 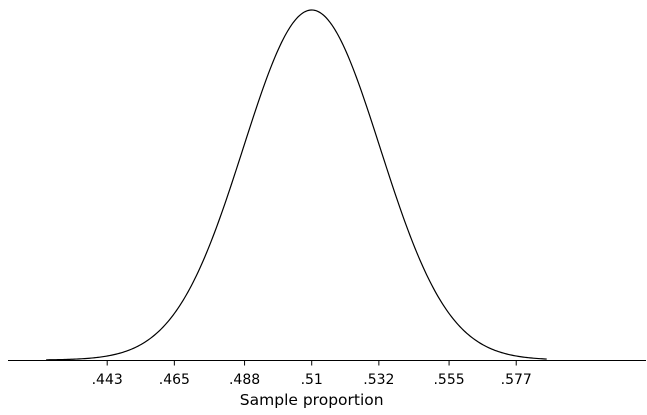 What do you see at coordinates (312, 400) in the screenshot?
I see `x-axis-title: Sample proportion` at bounding box center [312, 400].